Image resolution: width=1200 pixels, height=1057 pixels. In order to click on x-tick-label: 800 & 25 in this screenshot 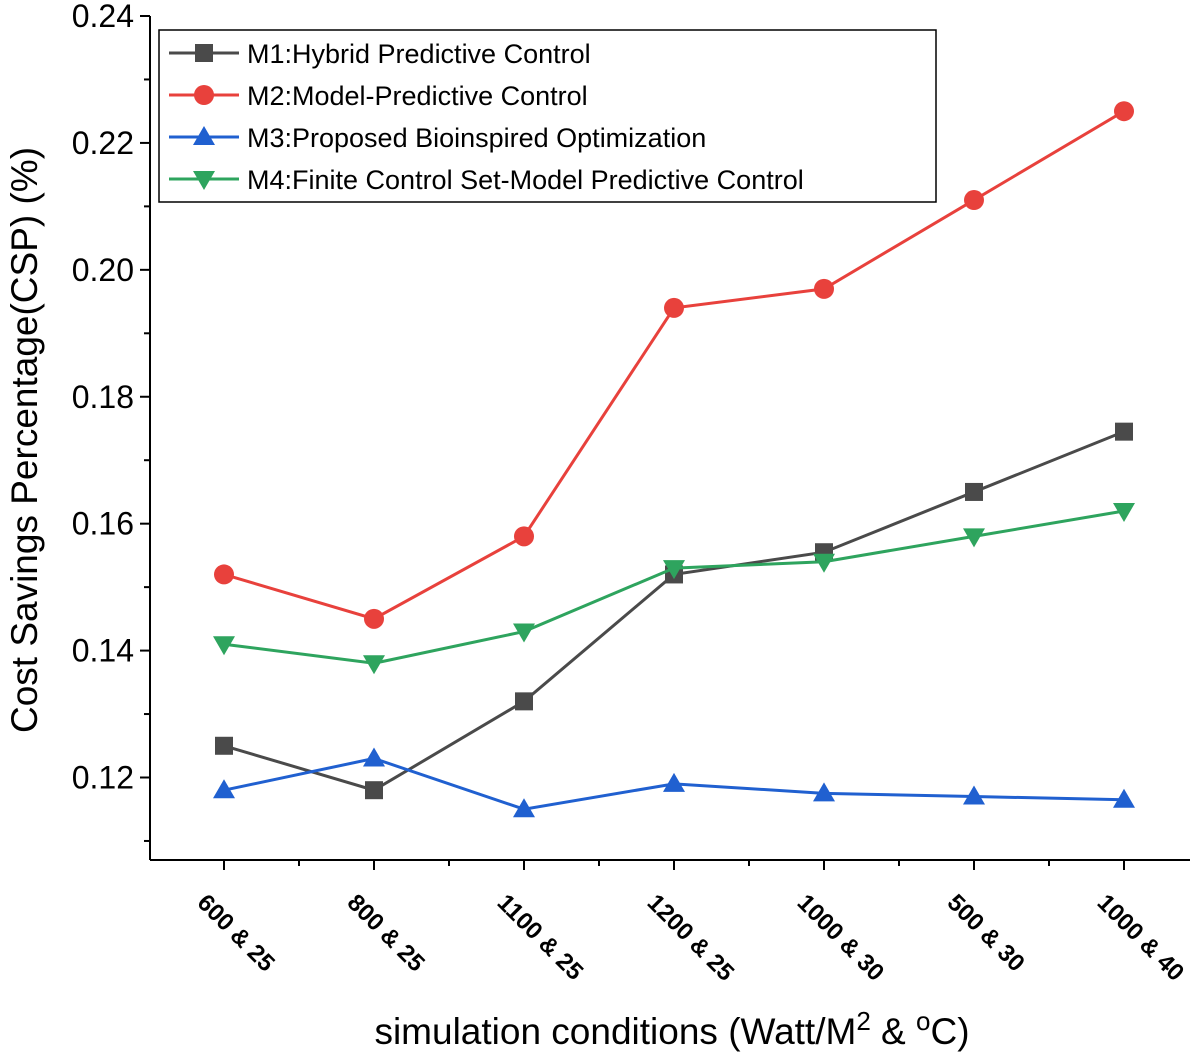, I will do `click(386, 933)`.